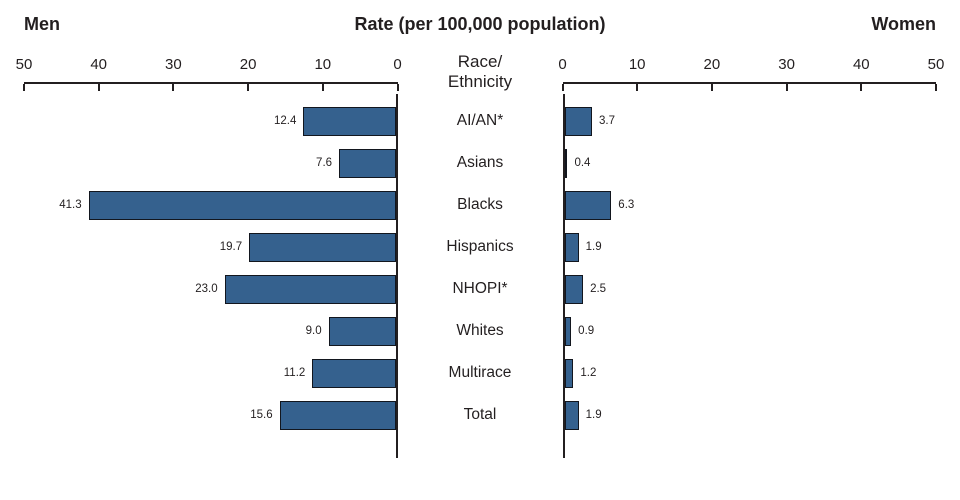 The height and width of the screenshot is (500, 960). What do you see at coordinates (750, 415) in the screenshot?
I see `women-bar-row-total: 1.9` at bounding box center [750, 415].